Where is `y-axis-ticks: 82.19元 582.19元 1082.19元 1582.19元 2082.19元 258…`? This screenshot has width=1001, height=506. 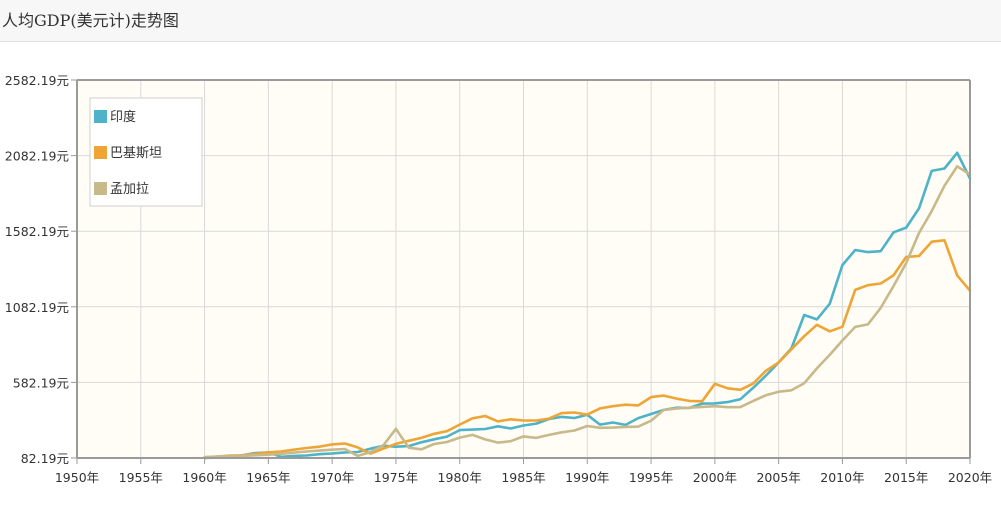 y-axis-ticks: 82.19元 582.19元 1082.19元 1582.19元 2082.19元 258… is located at coordinates (41, 269).